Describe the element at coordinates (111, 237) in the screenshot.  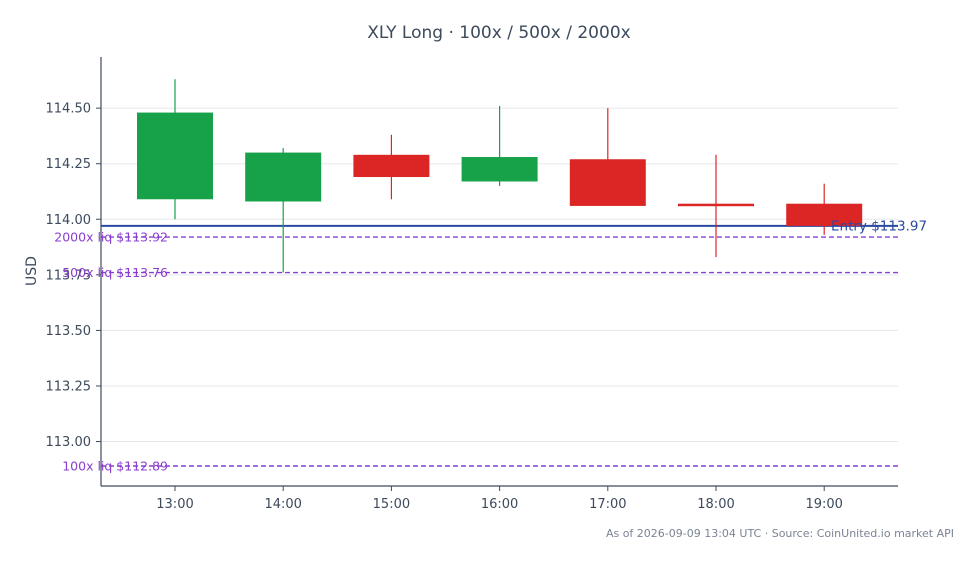
I see `liquidation-label: 2000x liq $113.92` at that location.